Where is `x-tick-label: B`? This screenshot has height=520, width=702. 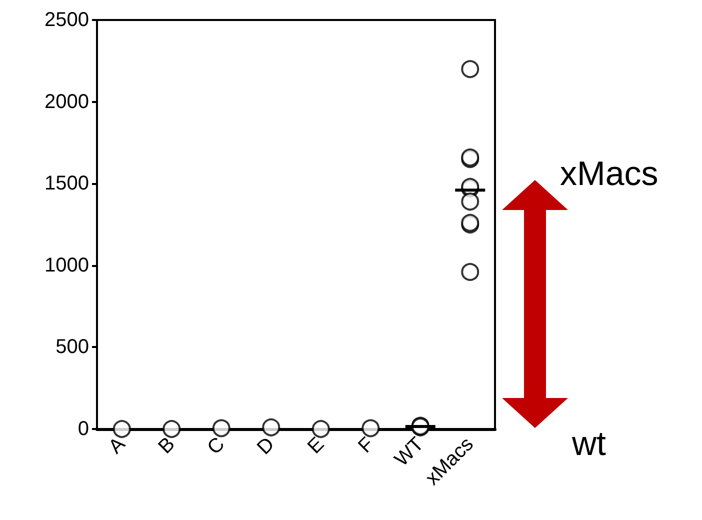
x-tick-label: B is located at coordinates (167, 445).